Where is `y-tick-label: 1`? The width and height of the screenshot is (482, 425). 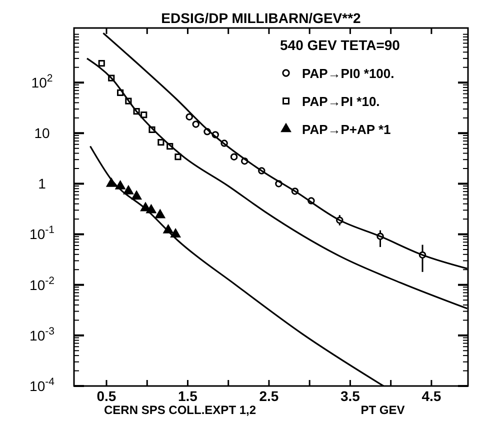 y-tick-label: 1 is located at coordinates (42, 184).